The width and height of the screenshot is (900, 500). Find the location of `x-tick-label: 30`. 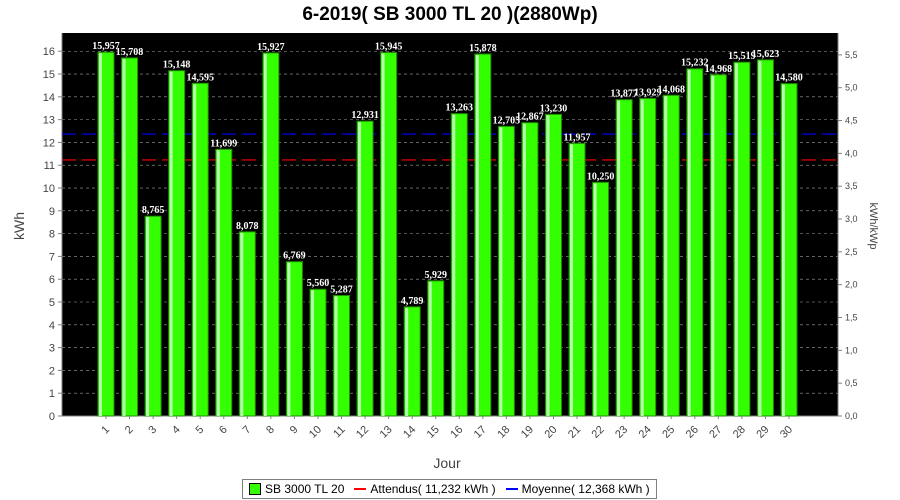

x-tick-label: 30 is located at coordinates (786, 432).